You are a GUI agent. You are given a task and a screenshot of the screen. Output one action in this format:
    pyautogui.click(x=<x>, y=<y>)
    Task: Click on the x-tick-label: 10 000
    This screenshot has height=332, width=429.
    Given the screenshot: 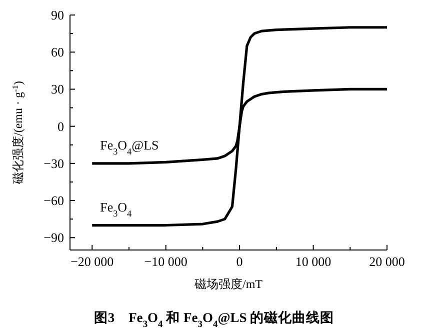 What is the action you would take?
    pyautogui.click(x=313, y=261)
    